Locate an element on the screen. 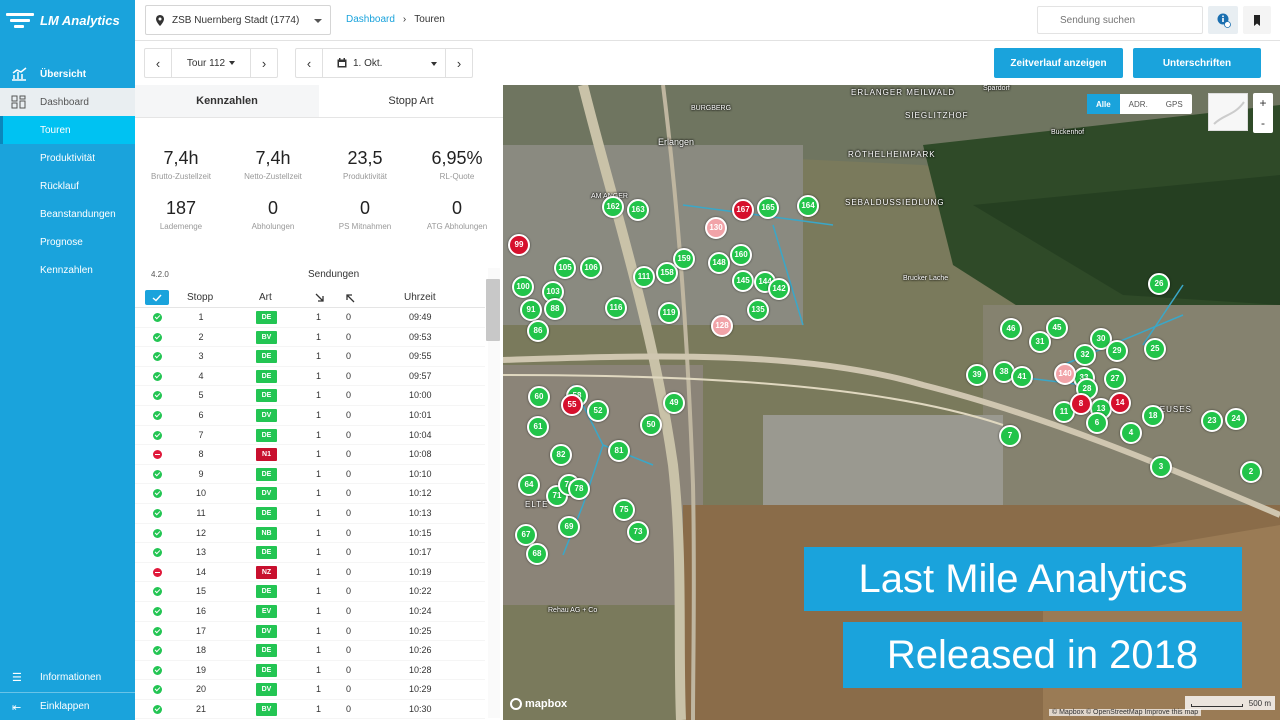 The image size is (1280, 720). show-history-button: Zeitverlauf anzeigen is located at coordinates (1058, 63).